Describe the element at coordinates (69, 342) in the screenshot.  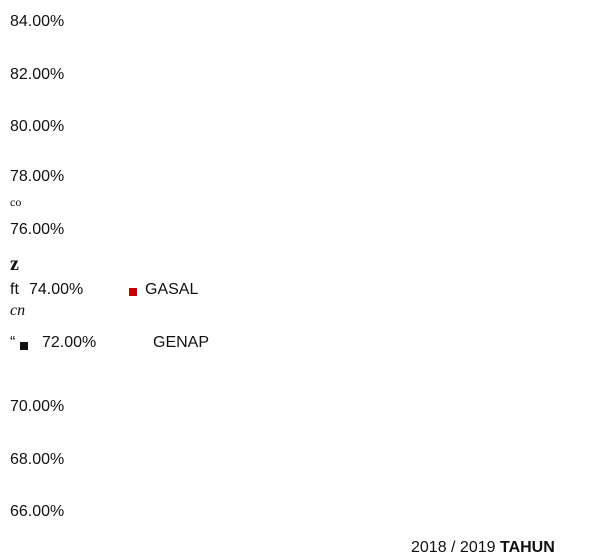
I see `axis-label: 72.00%` at that location.